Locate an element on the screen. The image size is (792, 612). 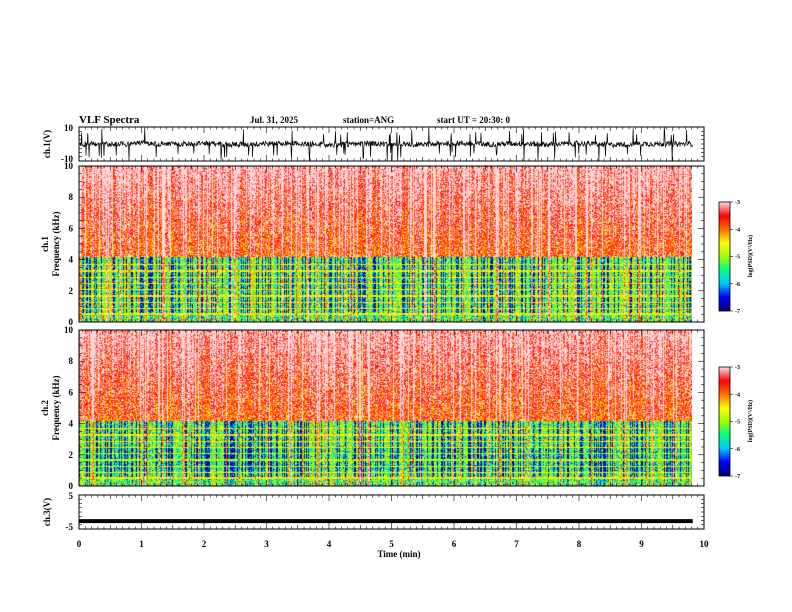
figure-title: VLF Spectra is located at coordinates (109, 120).